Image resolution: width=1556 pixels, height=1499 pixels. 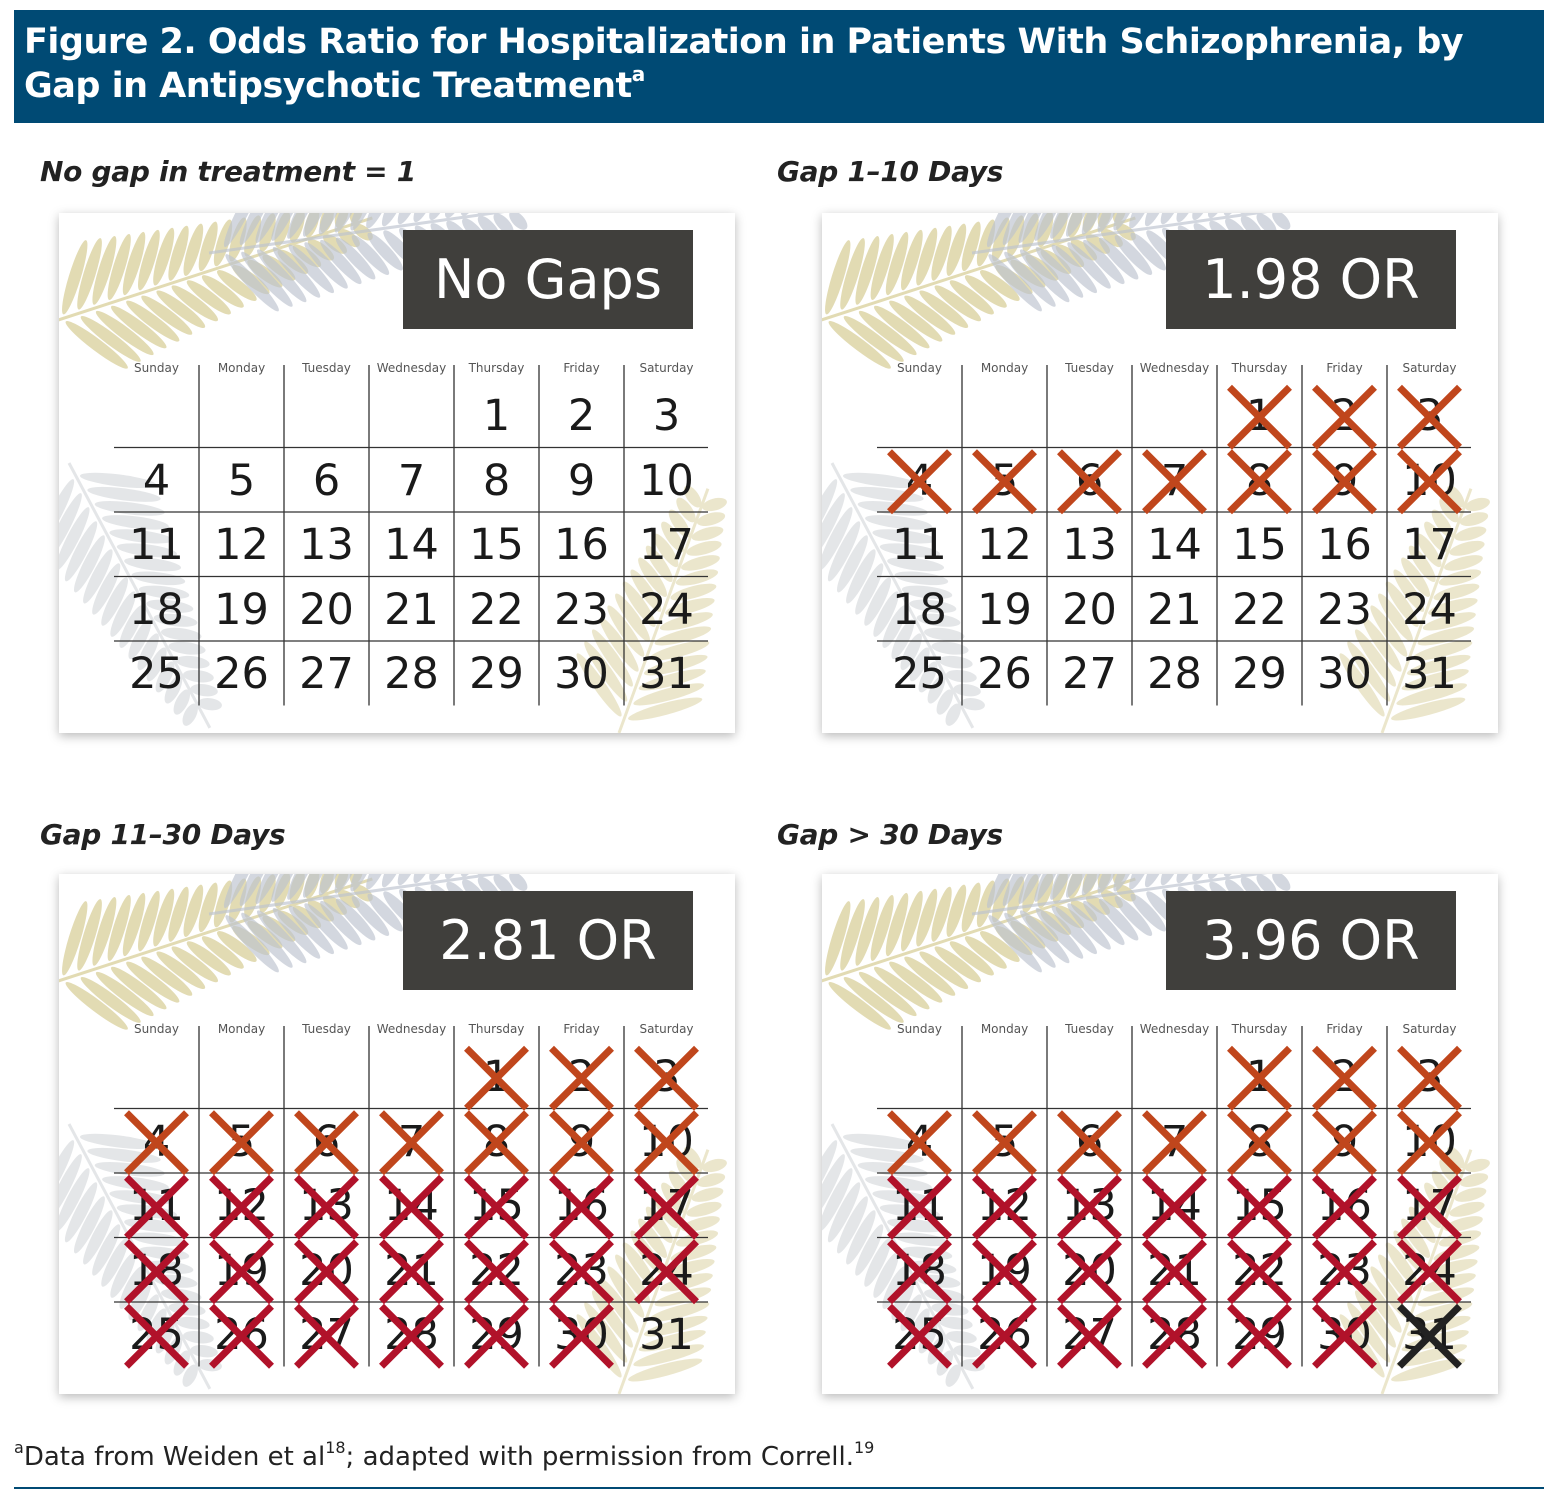 I want to click on calendar-day: 22, so click(x=1259, y=609).